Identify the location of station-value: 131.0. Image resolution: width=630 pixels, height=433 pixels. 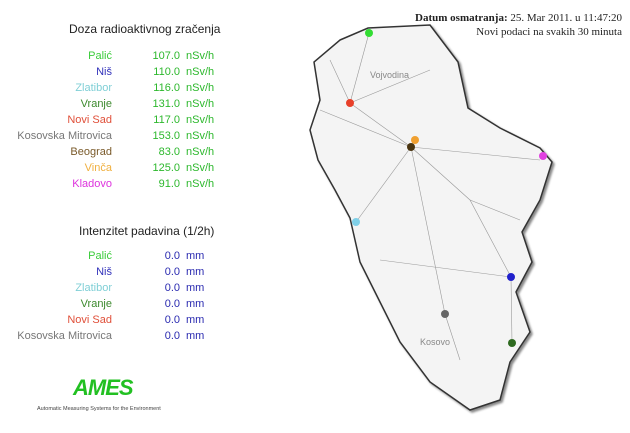
(166, 104).